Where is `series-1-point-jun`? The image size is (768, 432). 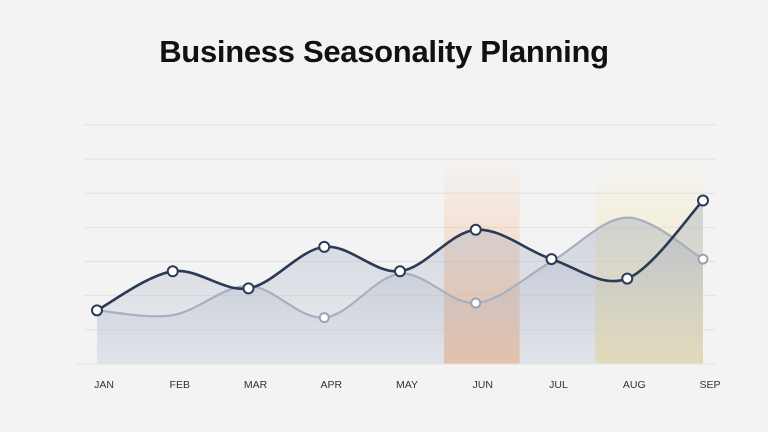
series-1-point-jun is located at coordinates (475, 229).